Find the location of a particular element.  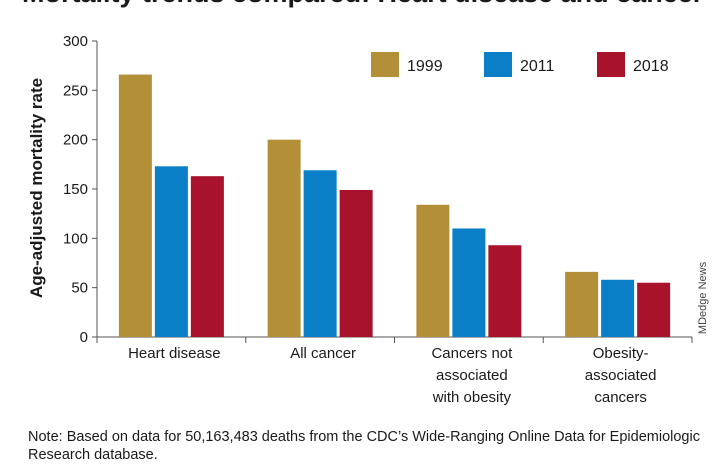

x-axis is located at coordinates (394, 339).